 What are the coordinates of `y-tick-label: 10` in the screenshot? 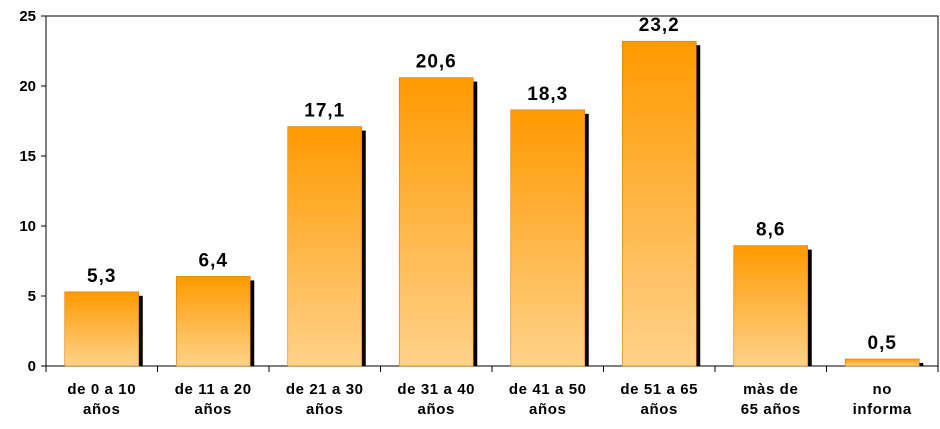 It's located at (27, 226).